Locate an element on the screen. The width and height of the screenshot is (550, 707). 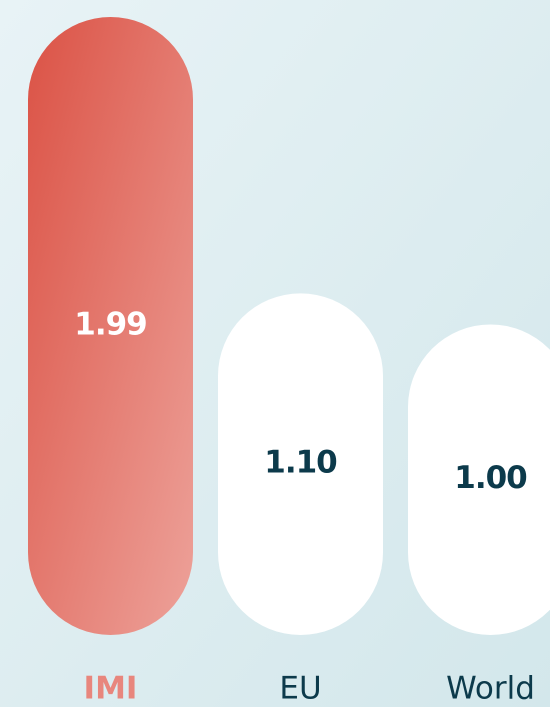
value-label: 1.99 is located at coordinates (110, 325).